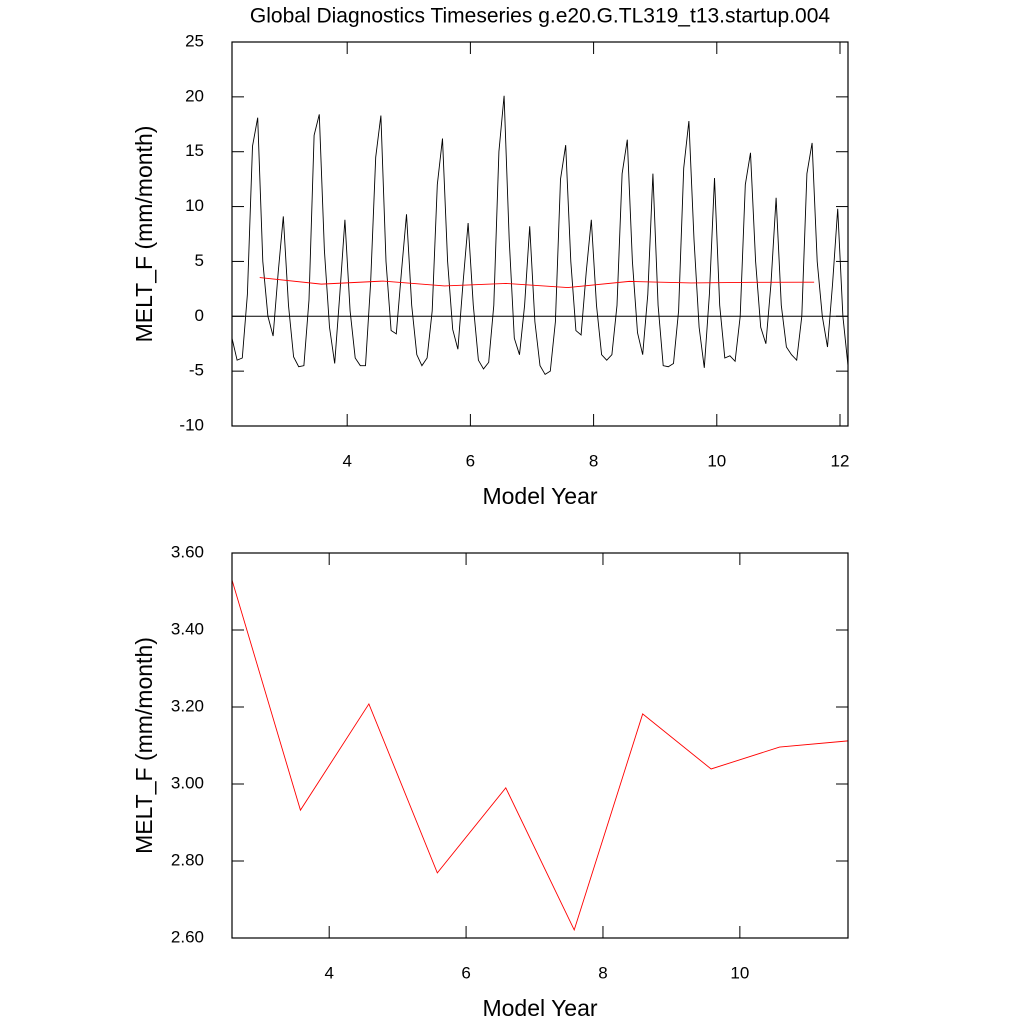 The height and width of the screenshot is (1024, 1024). I want to click on y-tick-label: 3.00, so click(187, 782).